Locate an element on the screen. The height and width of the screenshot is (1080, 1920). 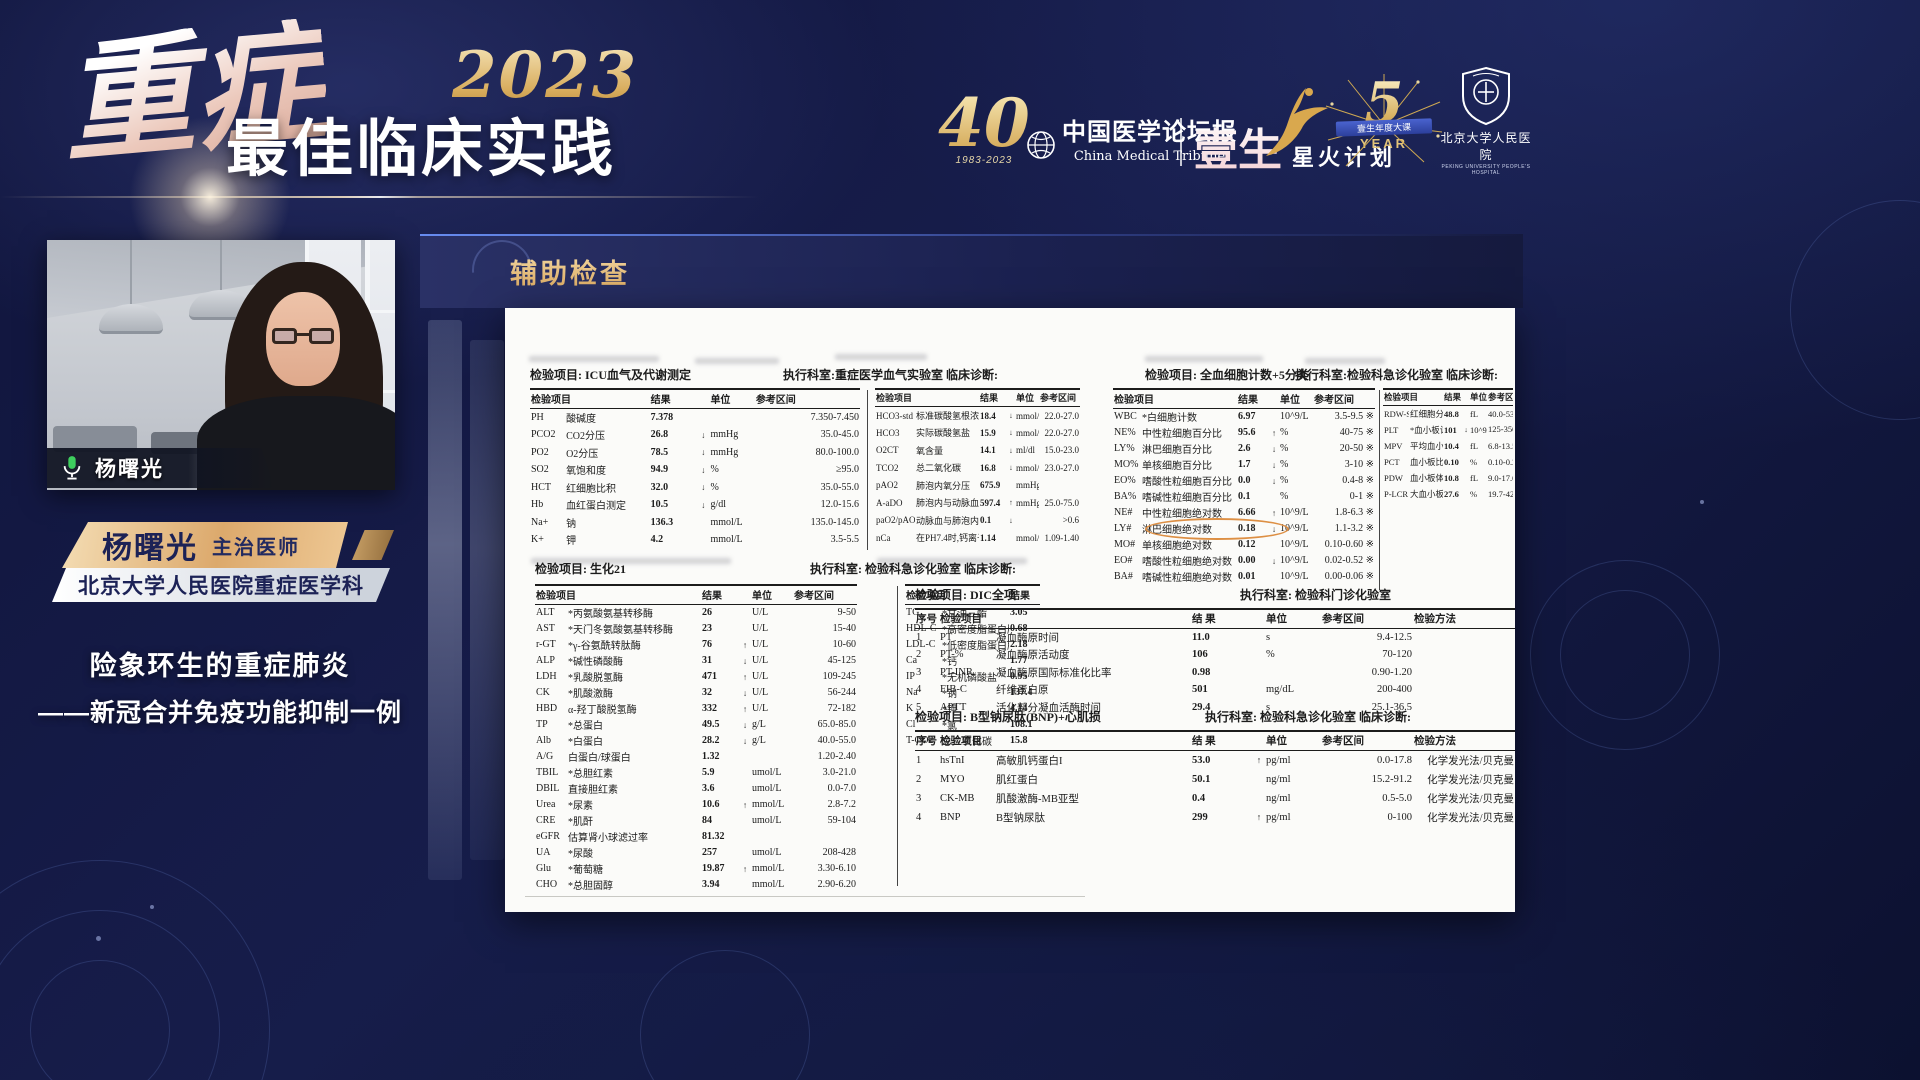
lab-cell: g/L is located at coordinates (759, 724).